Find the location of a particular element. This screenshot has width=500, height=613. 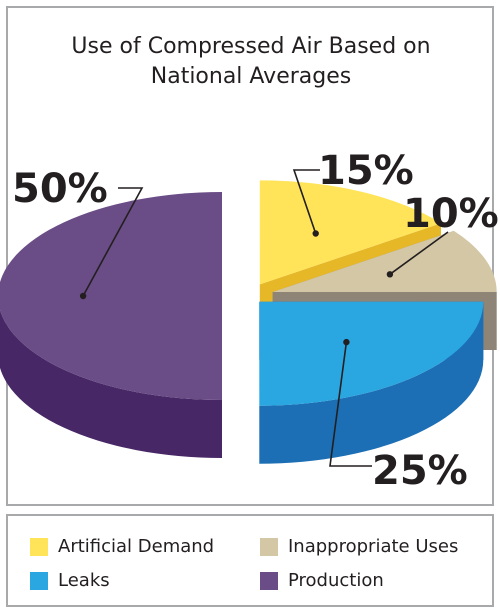

legend-swatch-leaks is located at coordinates (39, 580).